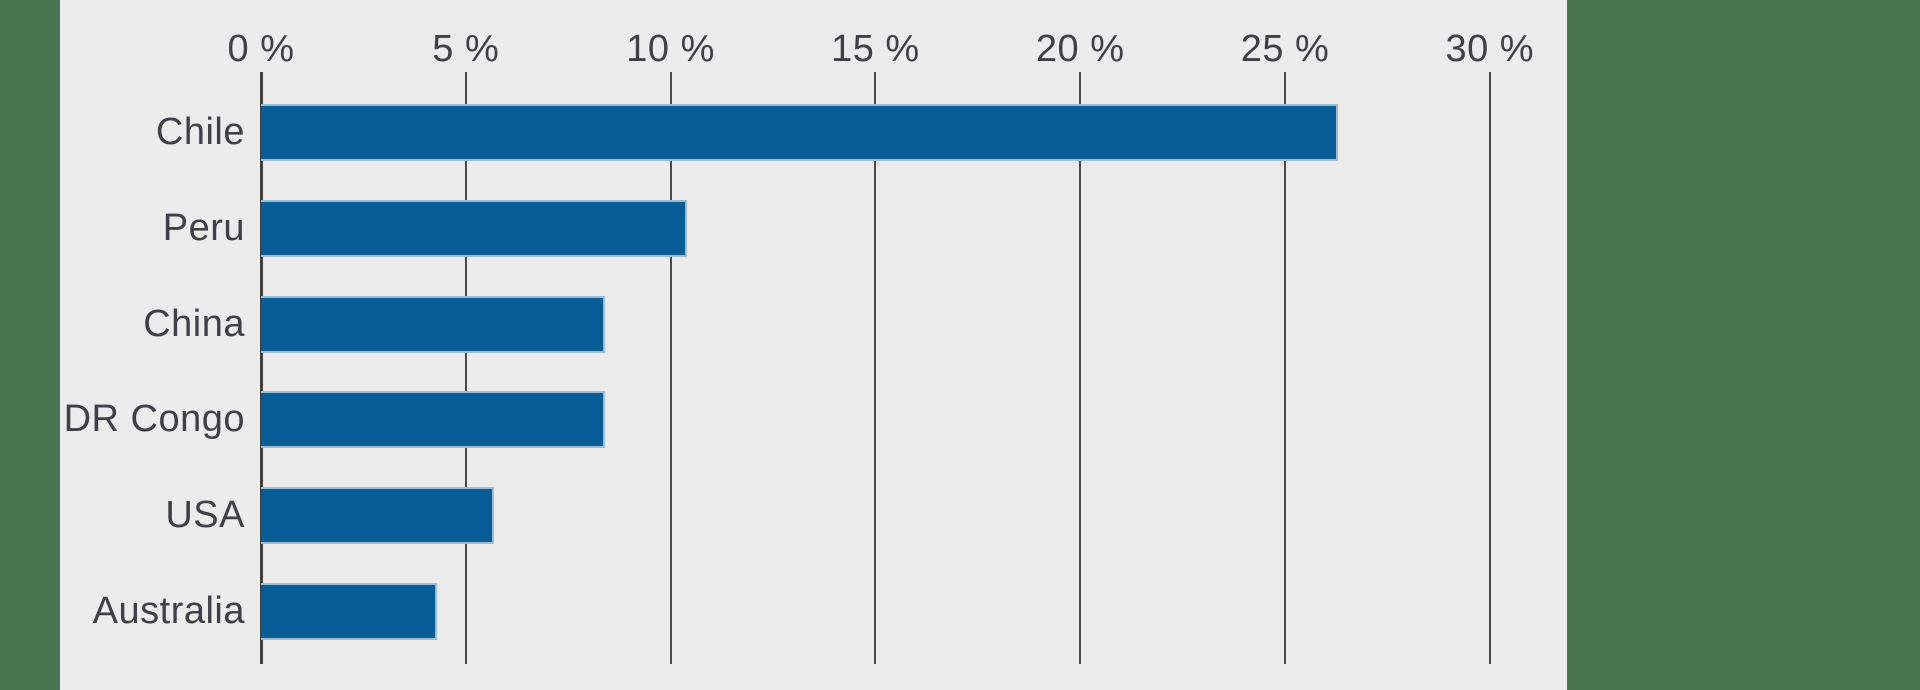  I want to click on left-green-margin, so click(30, 345).